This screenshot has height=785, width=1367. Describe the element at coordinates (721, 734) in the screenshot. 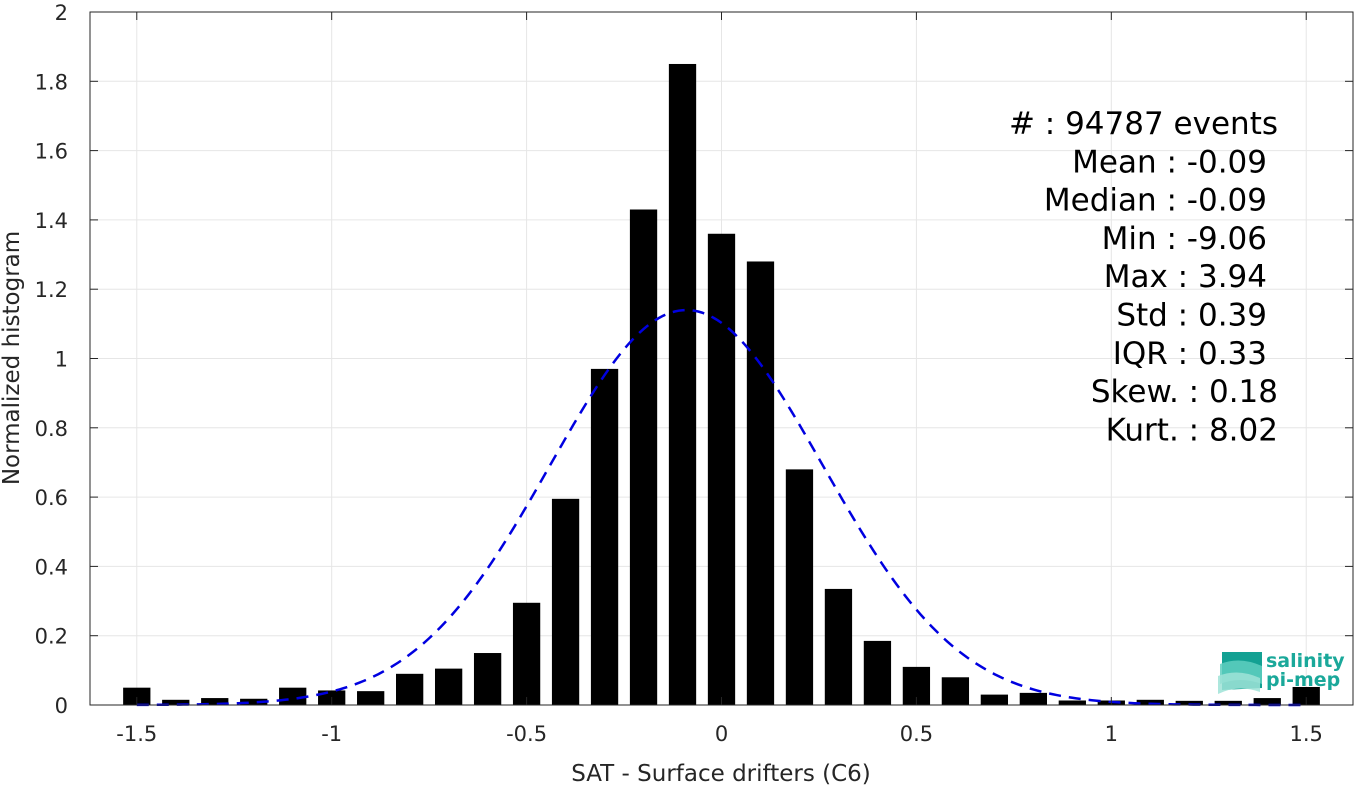

I see `x-tick-label: 0` at that location.